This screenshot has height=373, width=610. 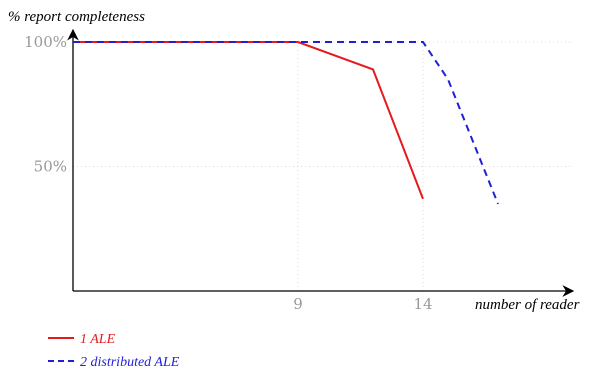 What do you see at coordinates (76, 17) in the screenshot?
I see `y-axis-label: % report completeness` at bounding box center [76, 17].